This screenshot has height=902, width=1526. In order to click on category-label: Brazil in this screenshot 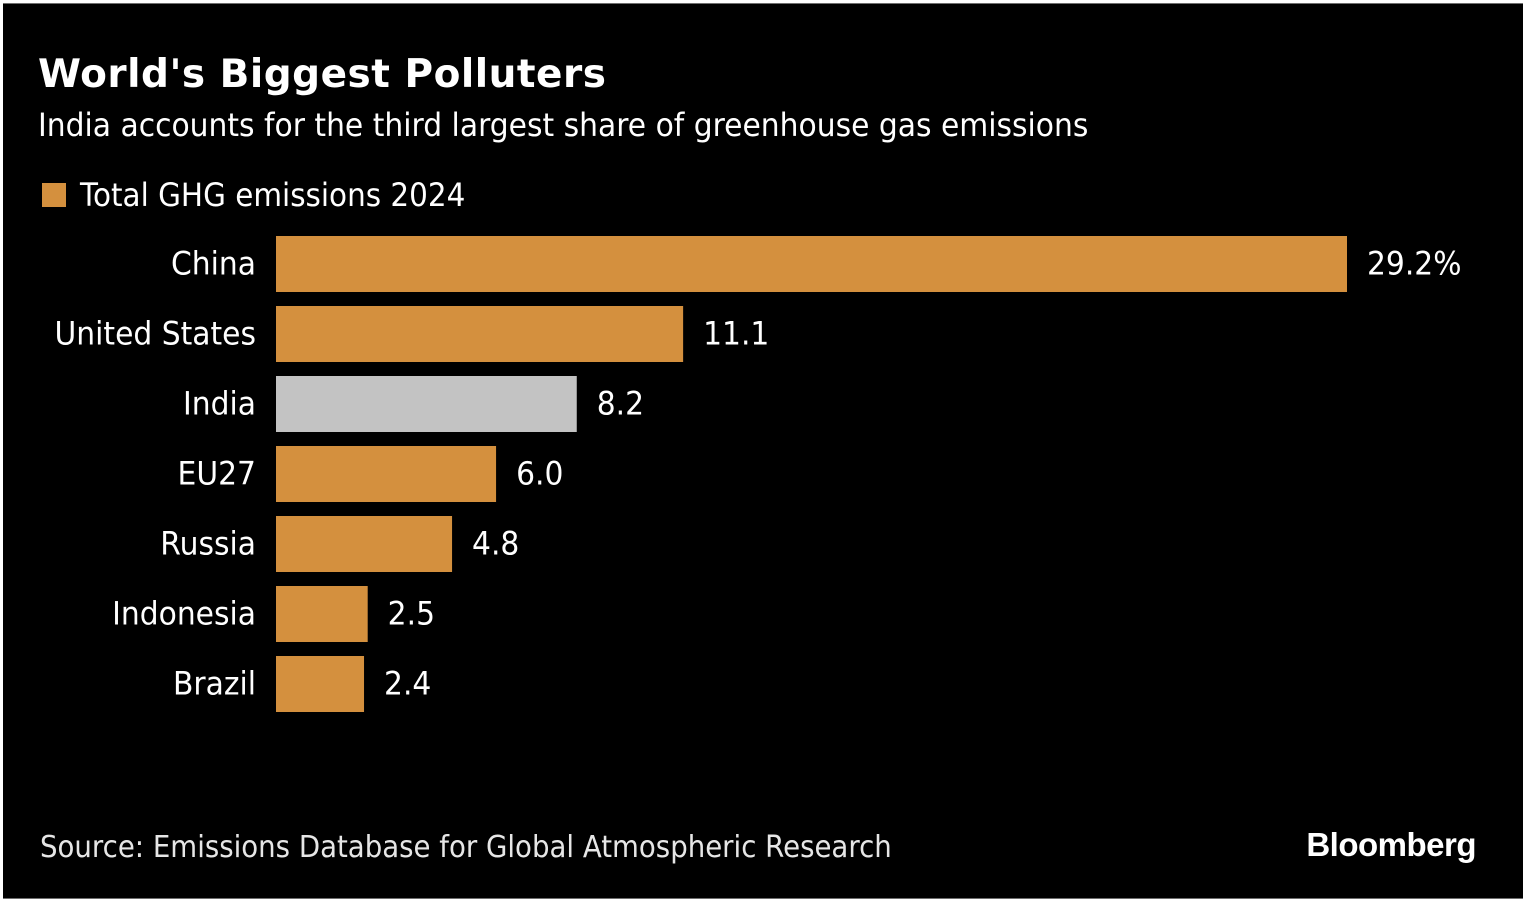, I will do `click(214, 683)`.